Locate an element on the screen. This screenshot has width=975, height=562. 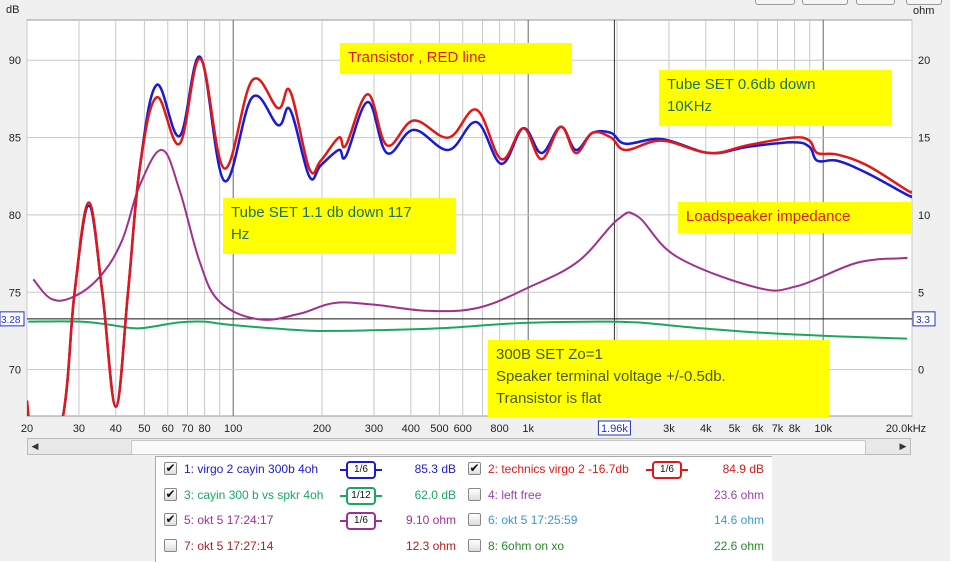
x-tick-label: 40 is located at coordinates (116, 429).